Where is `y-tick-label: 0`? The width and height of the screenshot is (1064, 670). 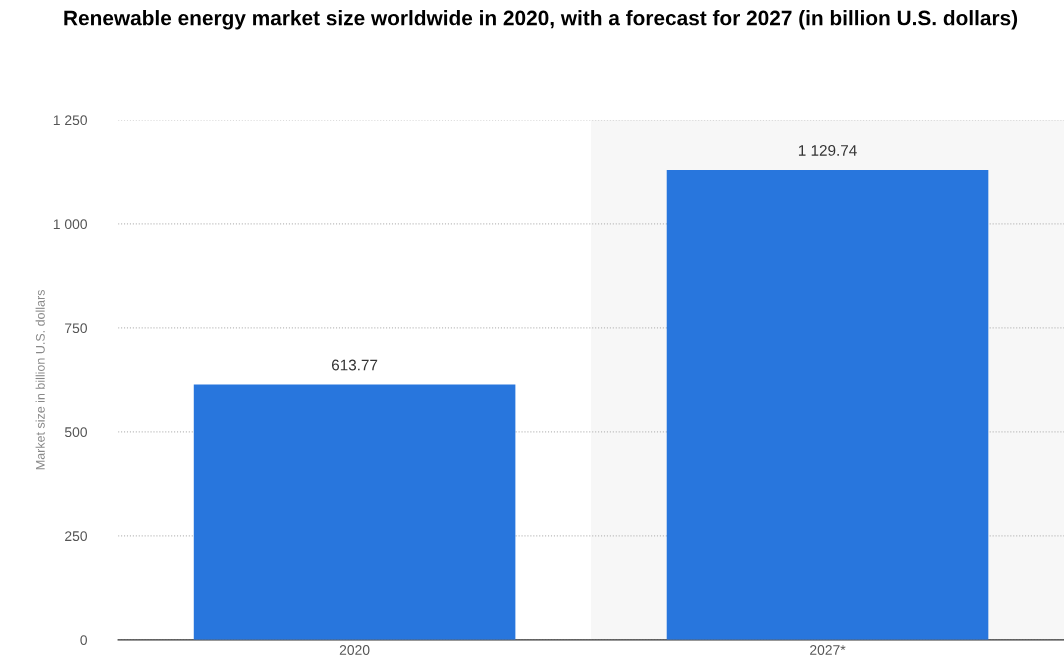
y-tick-label: 0 is located at coordinates (84, 640).